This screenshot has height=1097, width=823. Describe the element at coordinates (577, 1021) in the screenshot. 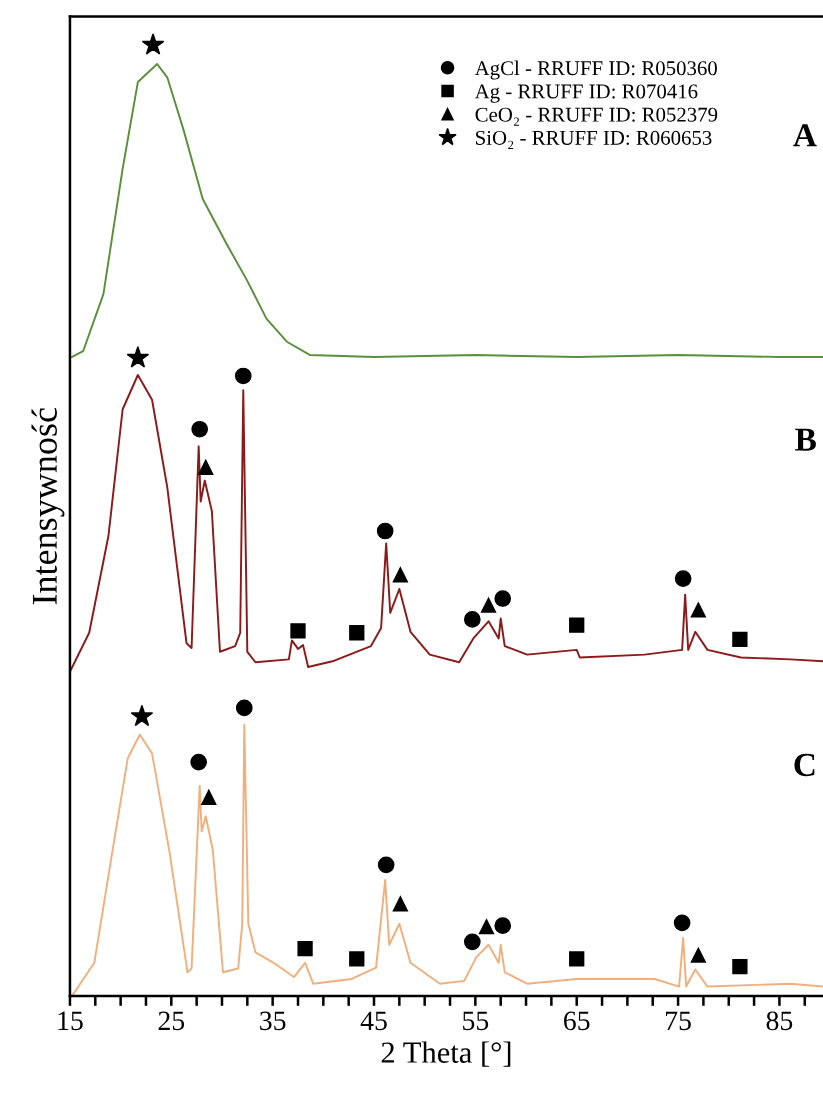

I see `x-tick-label: 65` at that location.